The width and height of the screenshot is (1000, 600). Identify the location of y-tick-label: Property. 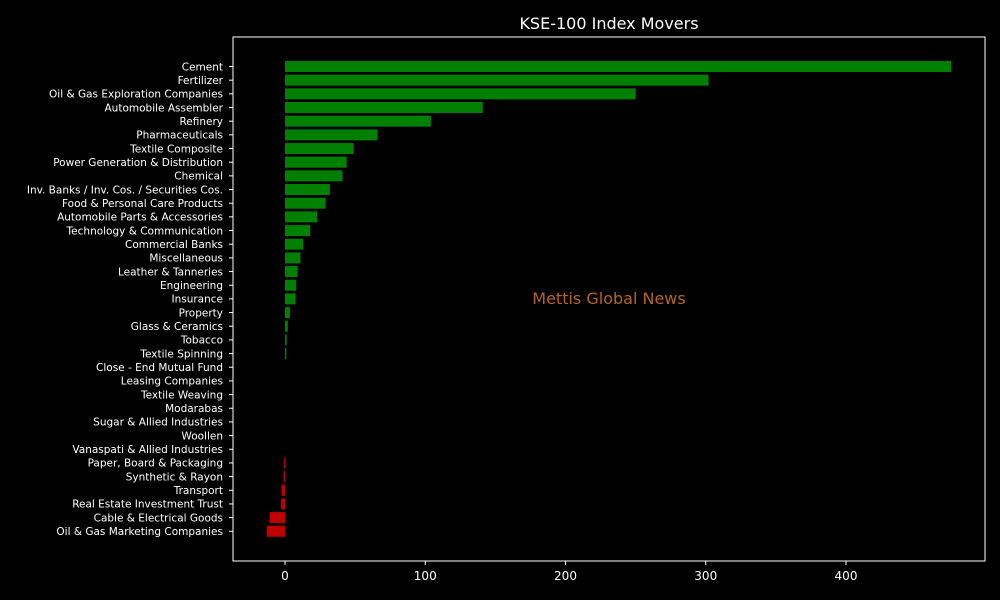
(201, 313).